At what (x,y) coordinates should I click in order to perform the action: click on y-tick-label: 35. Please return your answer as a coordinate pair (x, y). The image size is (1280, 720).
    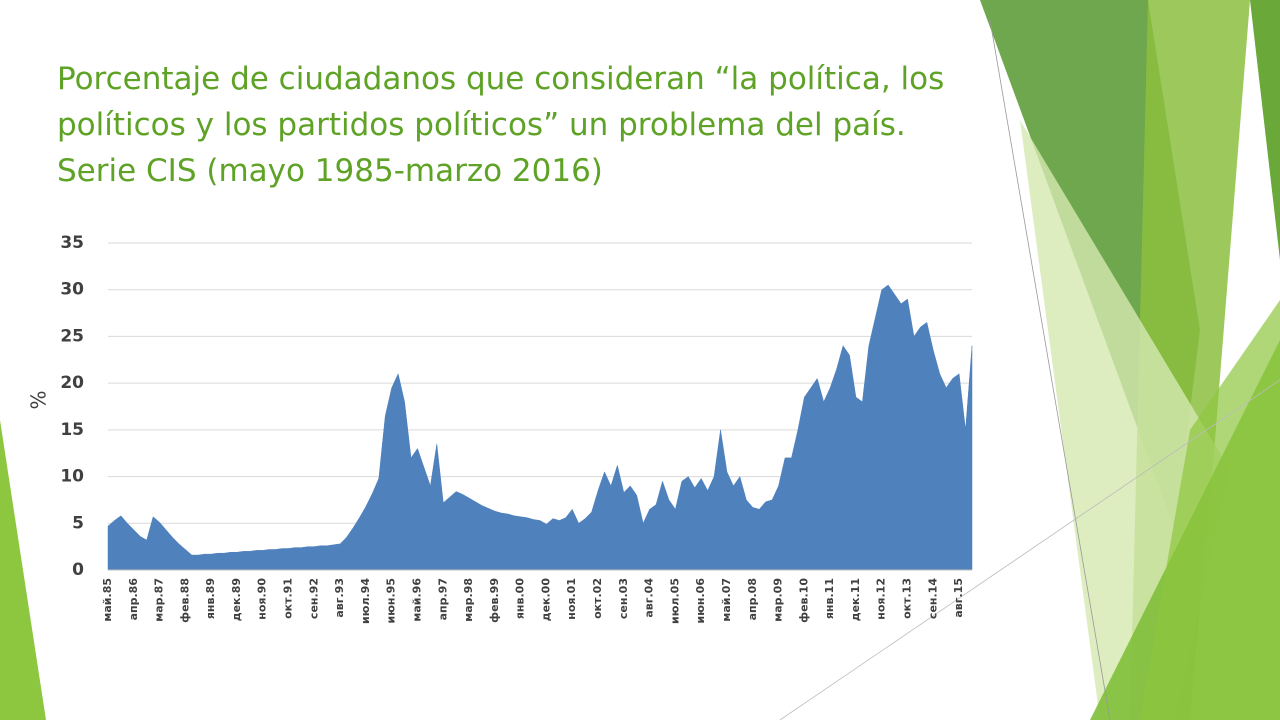
    Looking at the image, I should click on (72, 243).